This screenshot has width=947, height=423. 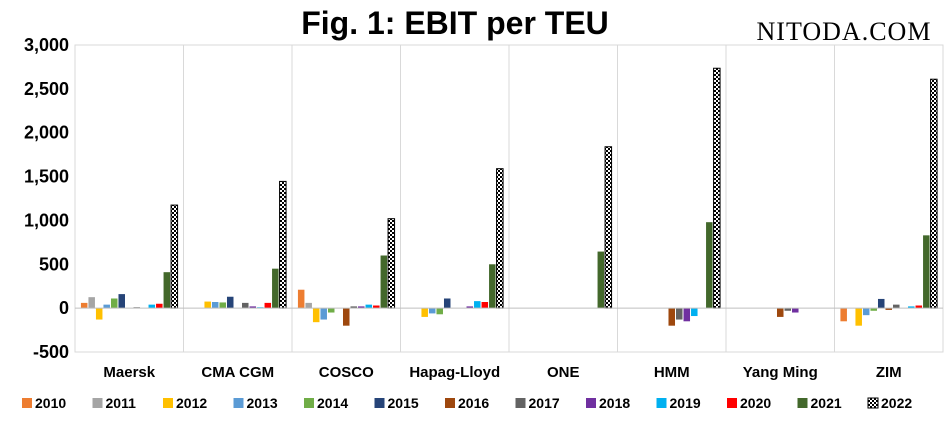 What do you see at coordinates (46, 198) in the screenshot?
I see `y-axis-ticks: -500 0 500 1,000 1,500 2,000 2,500 3,000` at bounding box center [46, 198].